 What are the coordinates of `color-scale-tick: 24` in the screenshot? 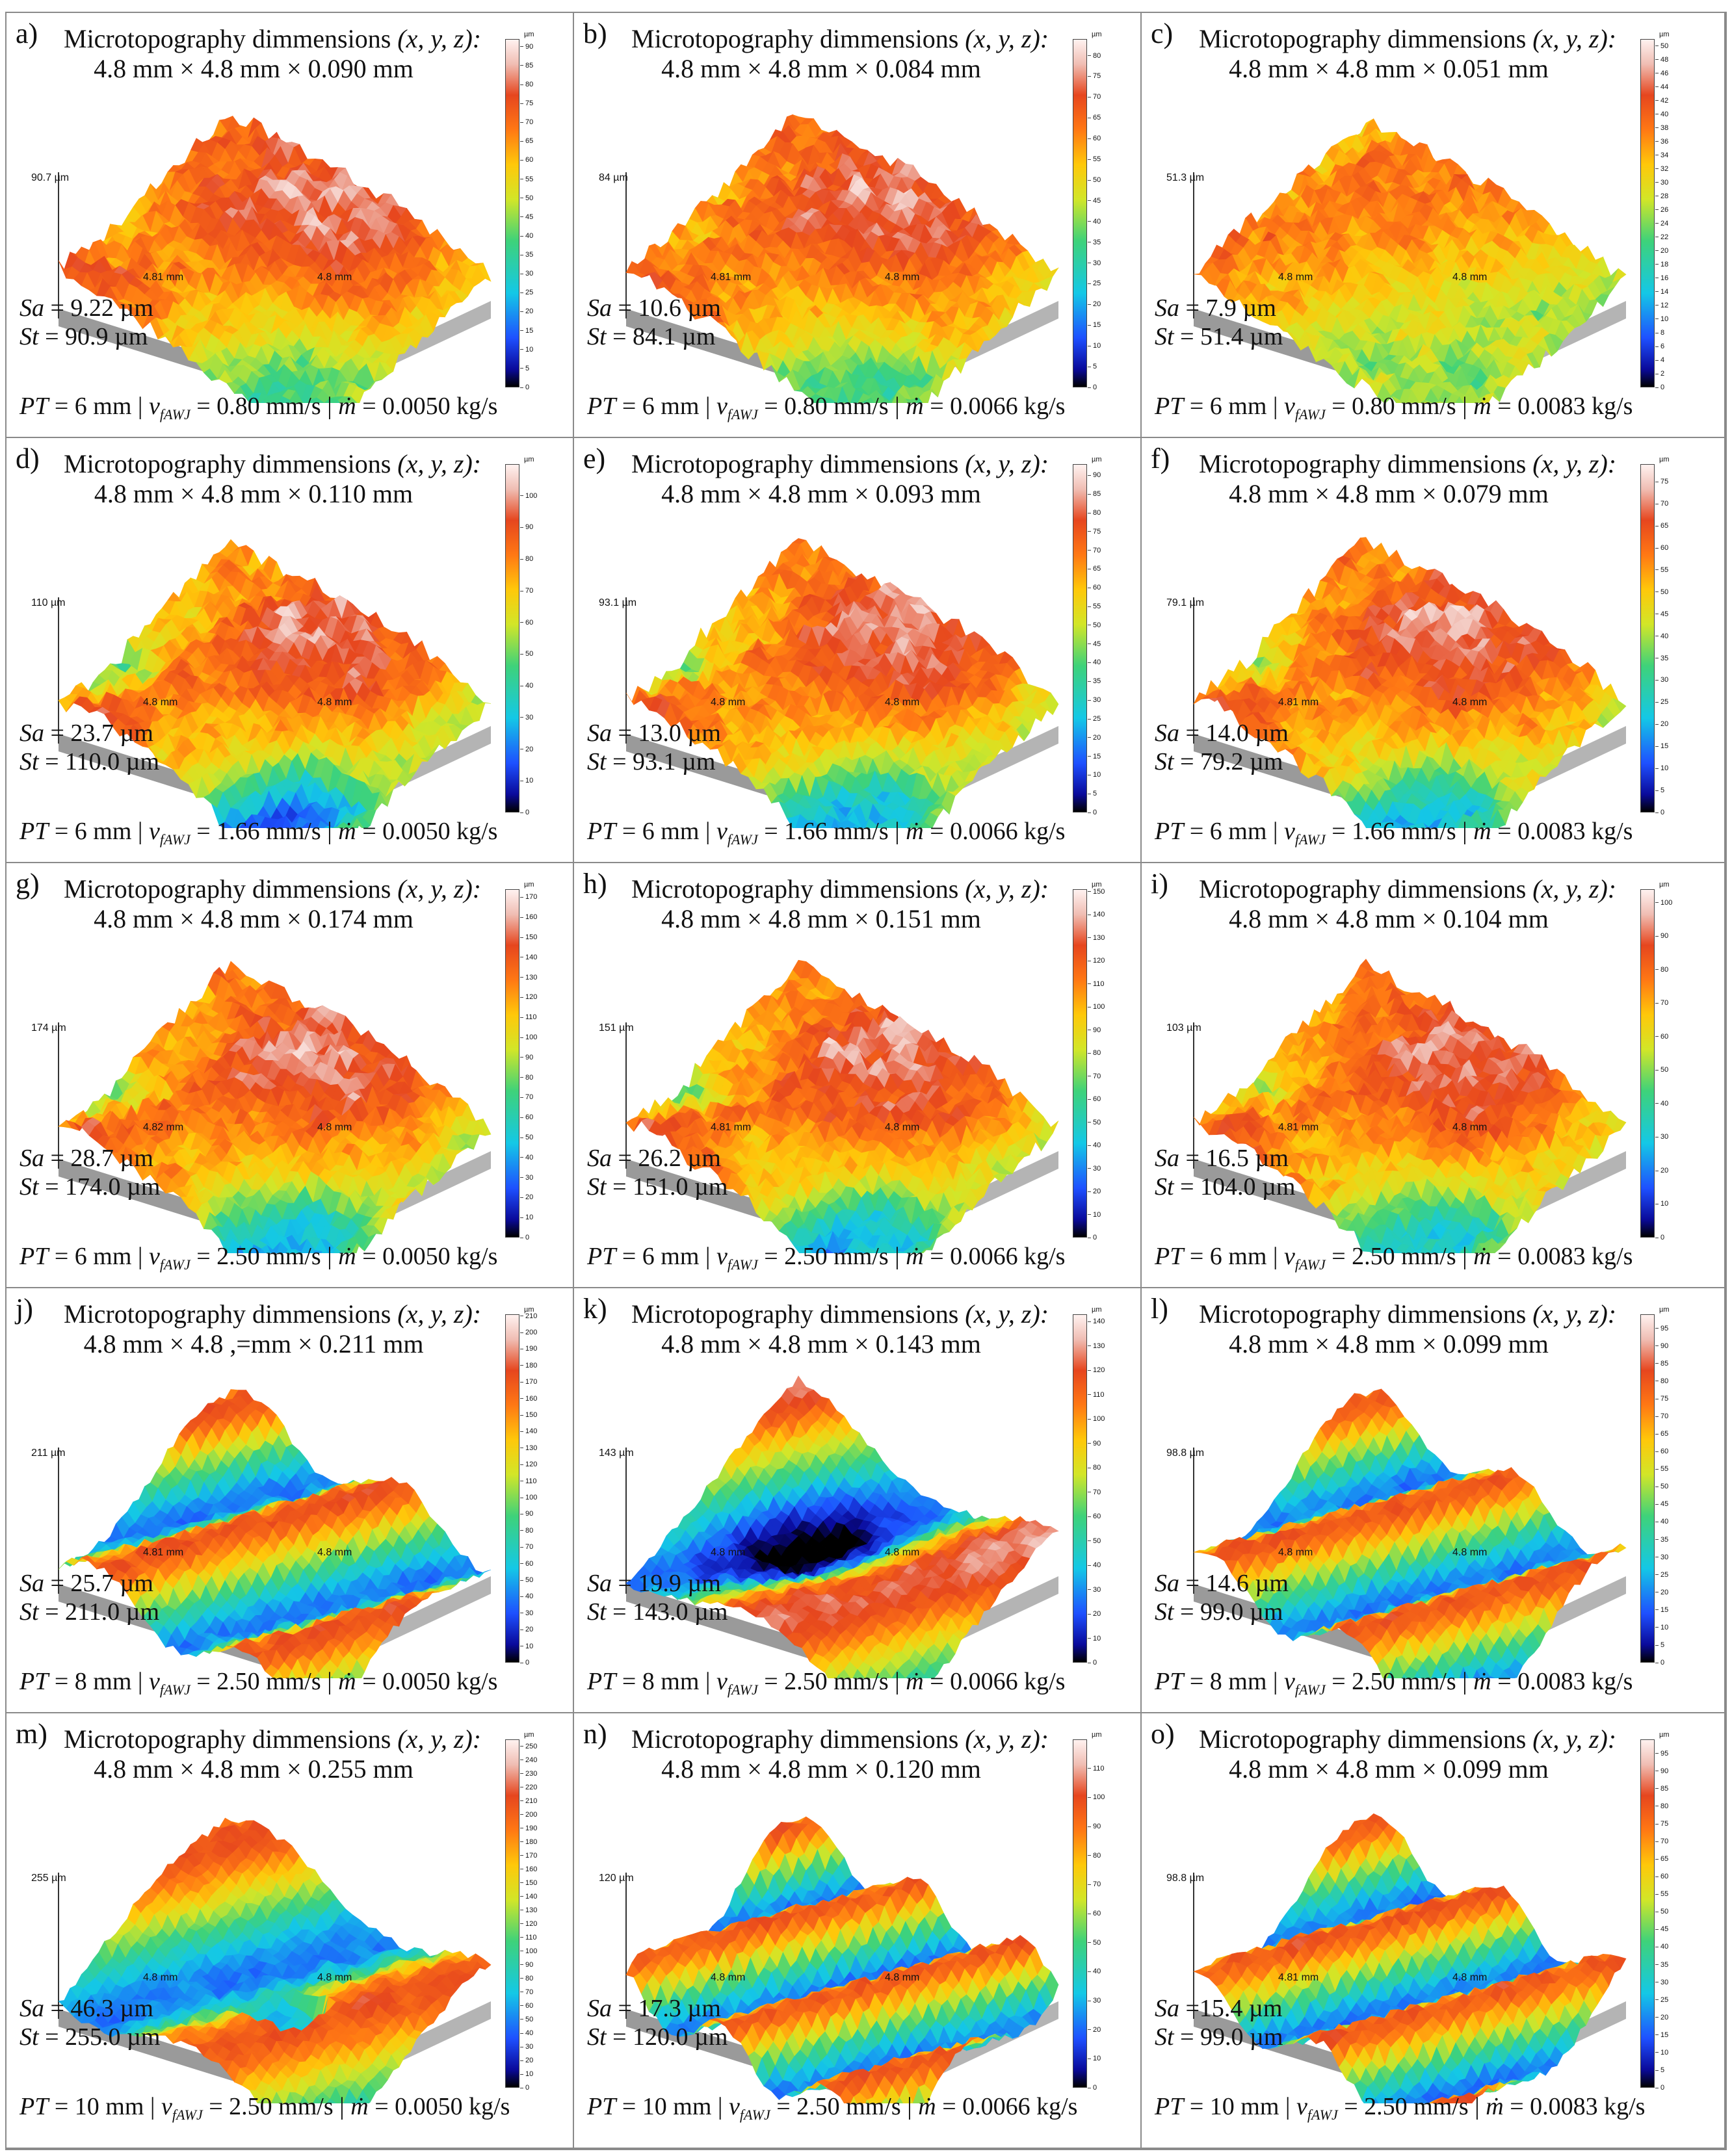 It's located at (1661, 224).